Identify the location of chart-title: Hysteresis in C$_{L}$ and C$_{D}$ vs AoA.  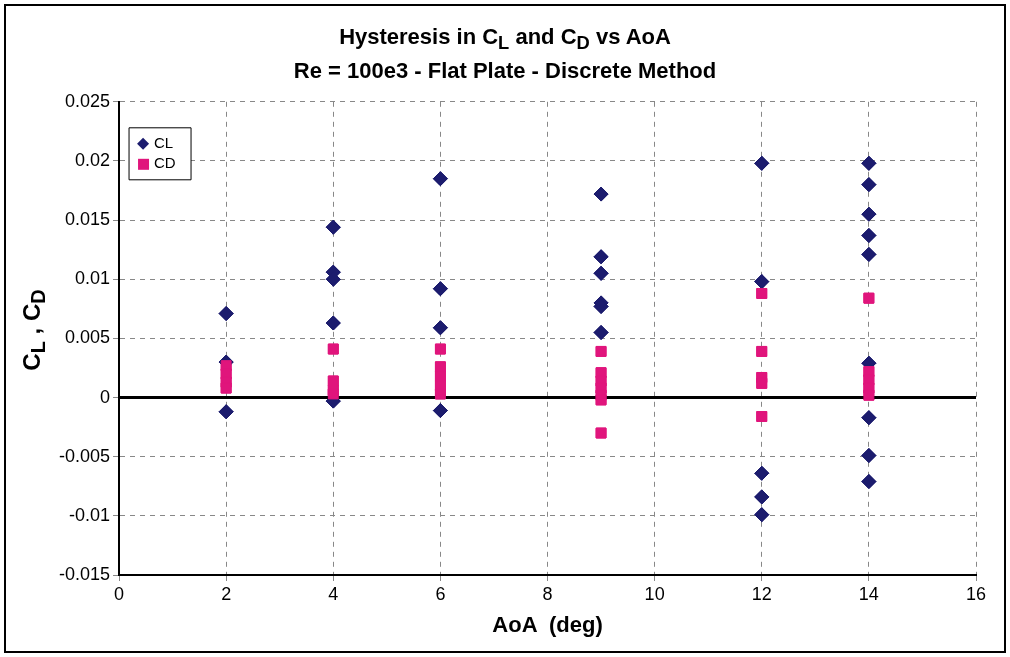
(505, 39).